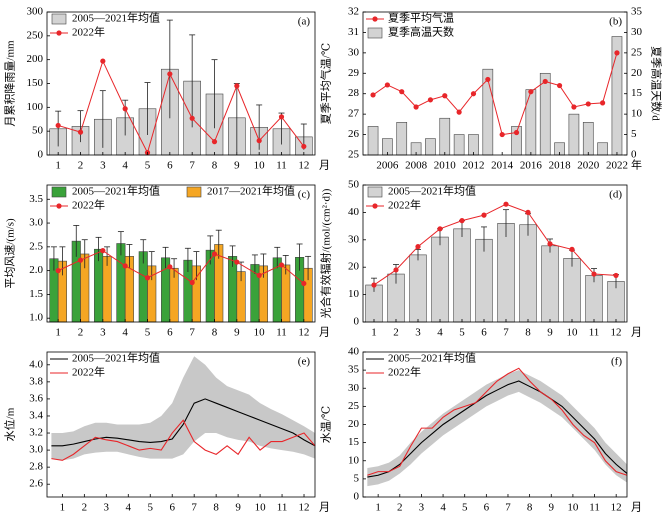 The image size is (670, 514). What do you see at coordinates (304, 195) in the screenshot?
I see `panel-label: (c)` at bounding box center [304, 195].